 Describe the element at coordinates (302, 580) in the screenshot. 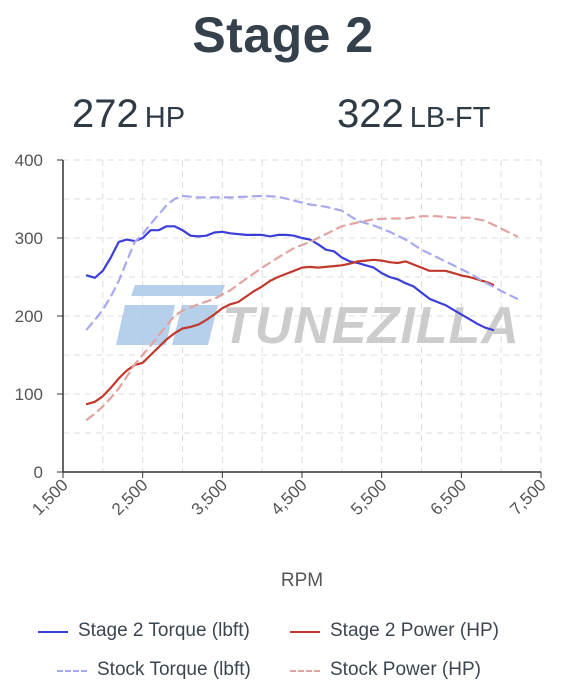

I see `x-axis-label: RPM` at that location.